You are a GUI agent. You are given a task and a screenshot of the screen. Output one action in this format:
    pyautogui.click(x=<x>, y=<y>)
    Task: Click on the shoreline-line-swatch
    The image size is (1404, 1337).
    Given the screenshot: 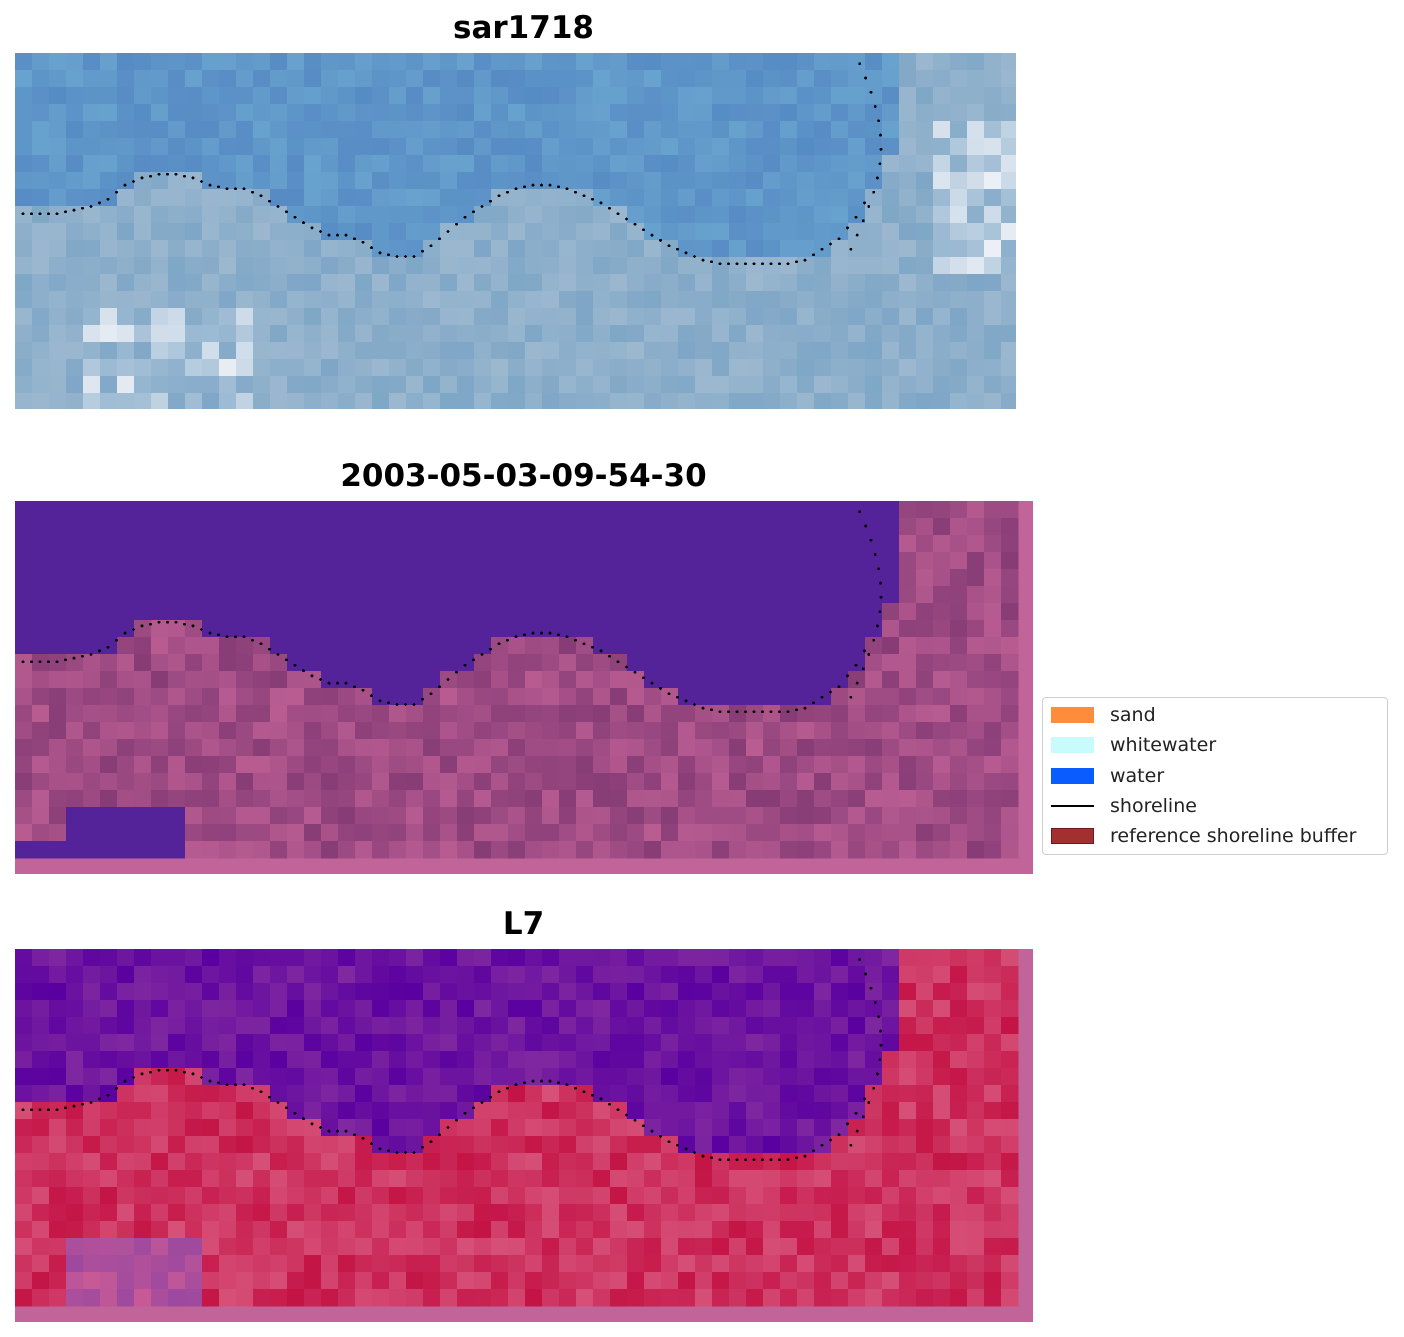 What is the action you would take?
    pyautogui.click(x=1072, y=806)
    